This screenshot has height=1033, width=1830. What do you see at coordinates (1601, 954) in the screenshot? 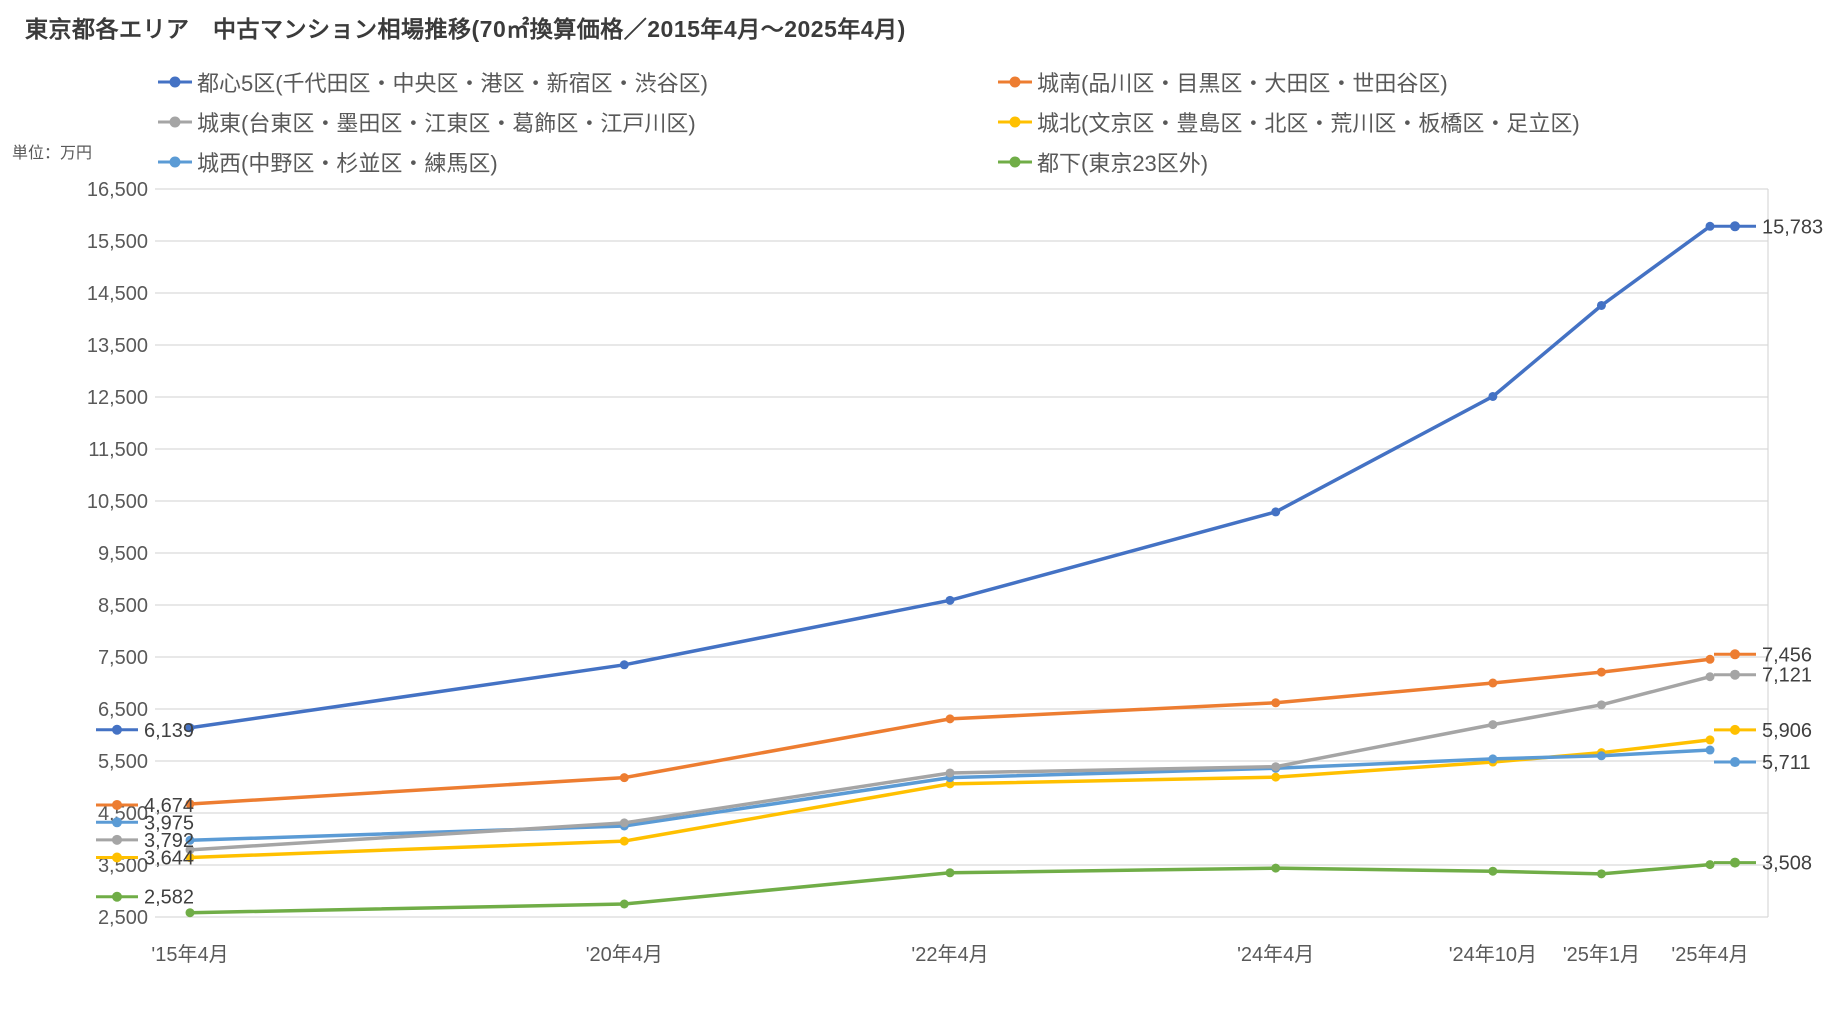
I see `svg-text: '25年1月` at bounding box center [1601, 954].